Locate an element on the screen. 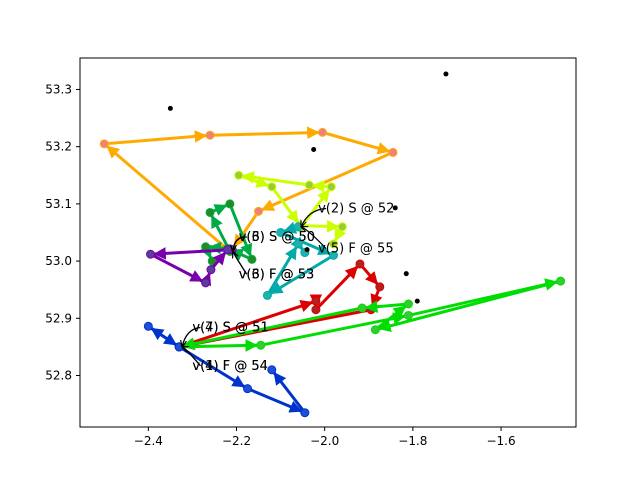 The height and width of the screenshot is (480, 640). annotation-label: v(7) S @ 51 is located at coordinates (230, 327).